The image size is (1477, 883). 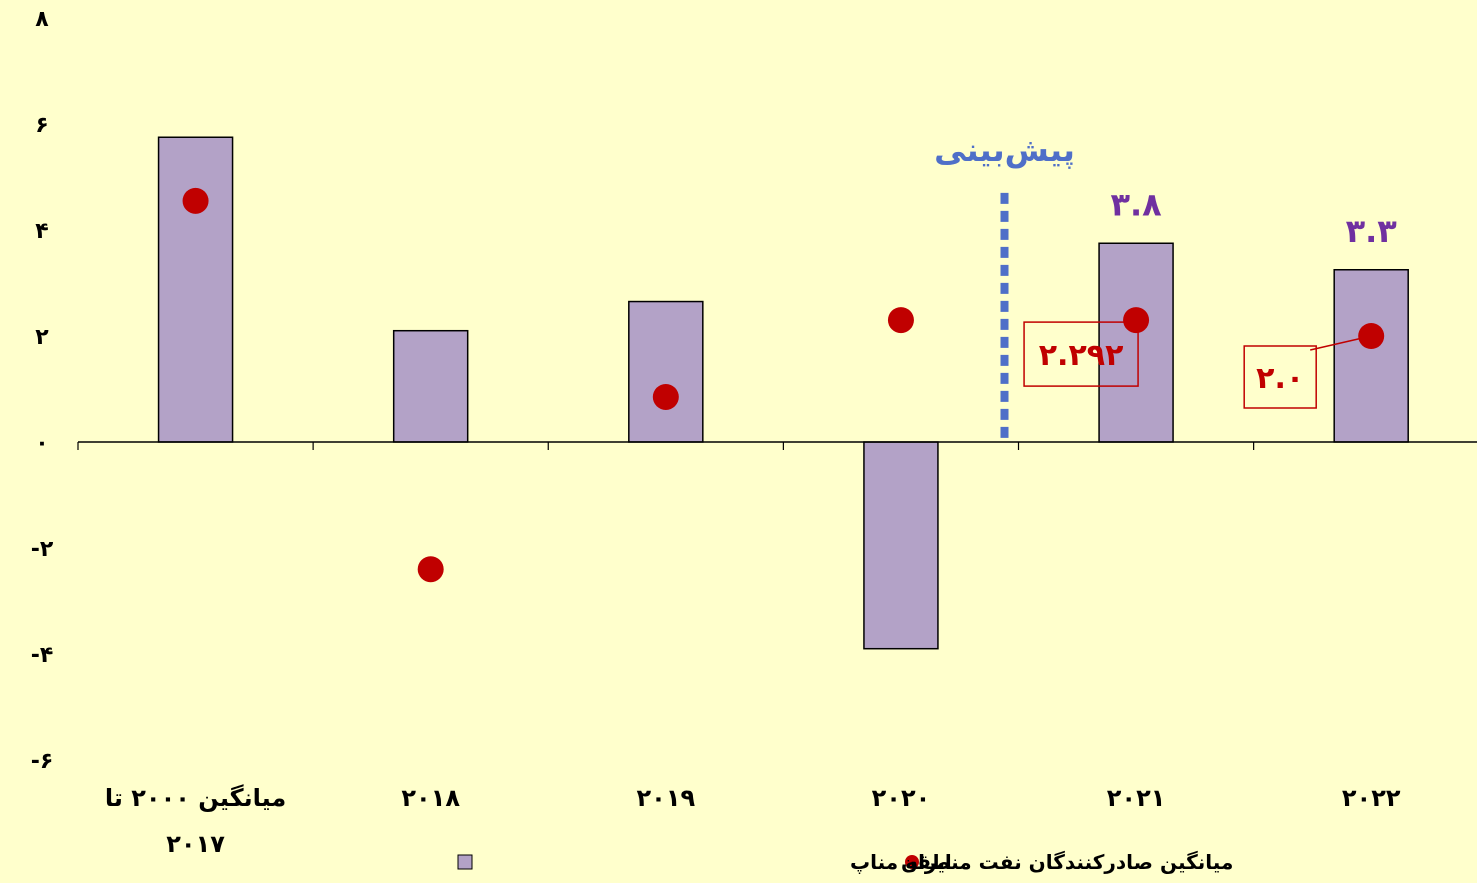 What do you see at coordinates (1372, 231) in the screenshot?
I see `bar-value-label: ۳.۳` at bounding box center [1372, 231].